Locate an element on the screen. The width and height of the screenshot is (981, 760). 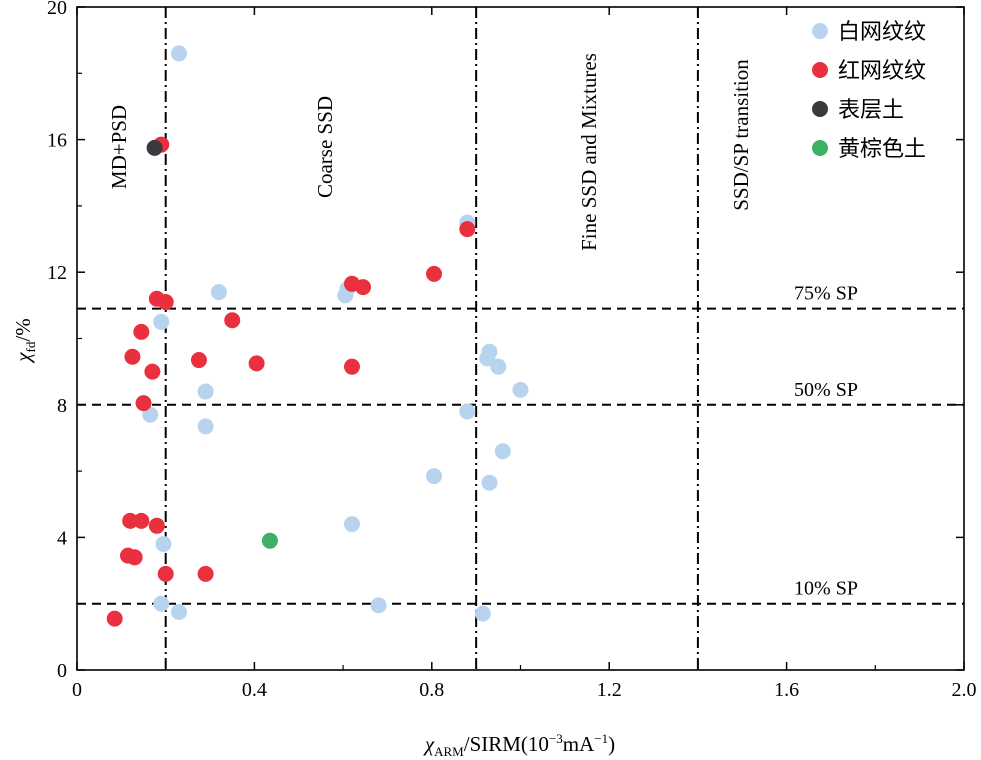
x-tick-label: 0.4 is located at coordinates (254, 690).